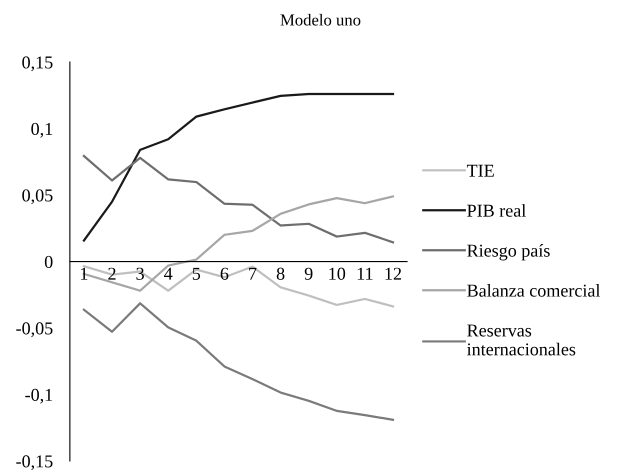 This screenshot has height=476, width=641. Describe the element at coordinates (84, 274) in the screenshot. I see `x-tick-label: 1` at that location.